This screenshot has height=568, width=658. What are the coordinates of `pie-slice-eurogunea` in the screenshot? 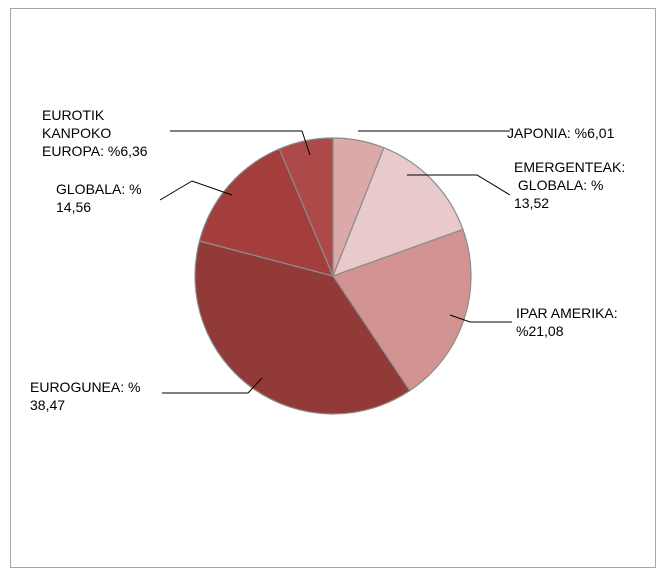 It's located at (302, 327).